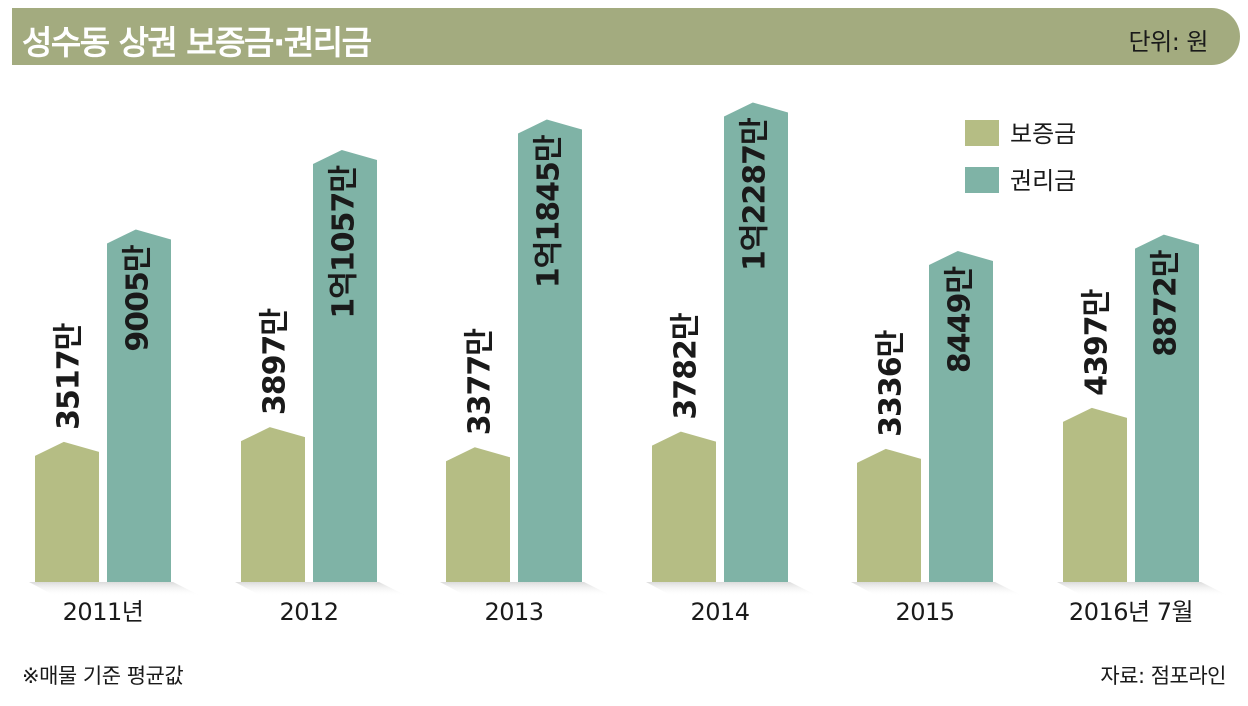 This screenshot has width=1248, height=706. I want to click on x-tick-label: 2014, so click(719, 612).